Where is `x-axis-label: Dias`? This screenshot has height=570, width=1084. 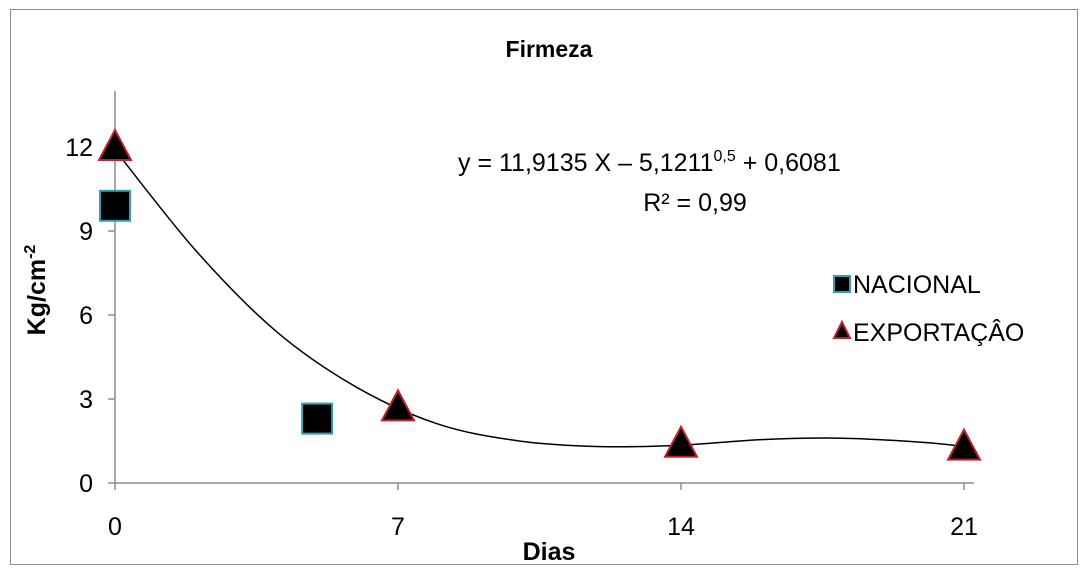 x-axis-label: Dias is located at coordinates (549, 552).